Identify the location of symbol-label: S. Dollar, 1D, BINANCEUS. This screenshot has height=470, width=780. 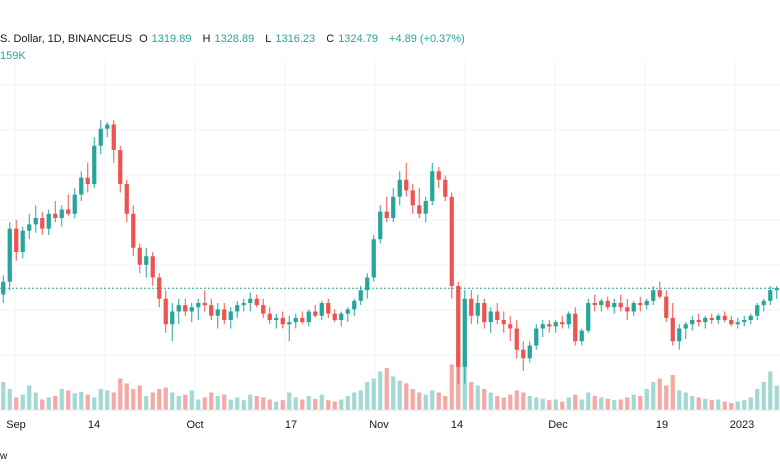
(66, 39).